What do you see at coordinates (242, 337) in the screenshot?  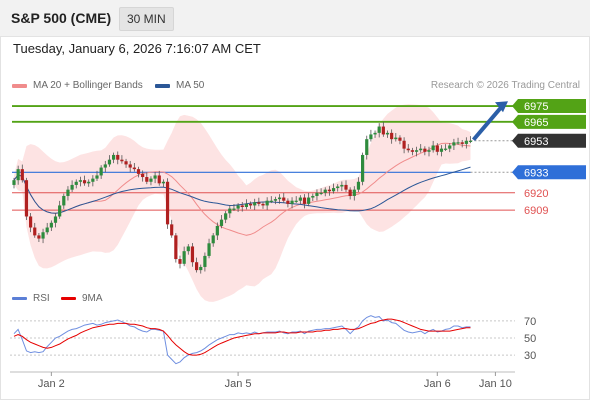 I see `rsi-9ma-line` at bounding box center [242, 337].